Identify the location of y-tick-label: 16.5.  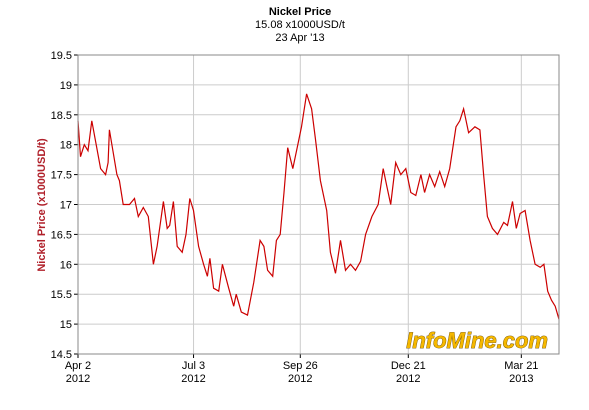
(61, 235).